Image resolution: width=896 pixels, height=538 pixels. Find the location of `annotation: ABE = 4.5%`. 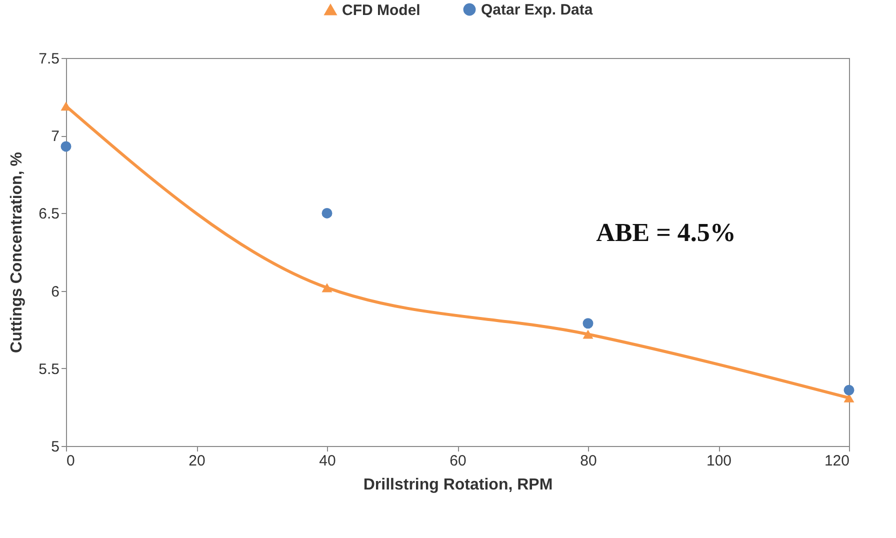

annotation: ABE = 4.5% is located at coordinates (666, 232).